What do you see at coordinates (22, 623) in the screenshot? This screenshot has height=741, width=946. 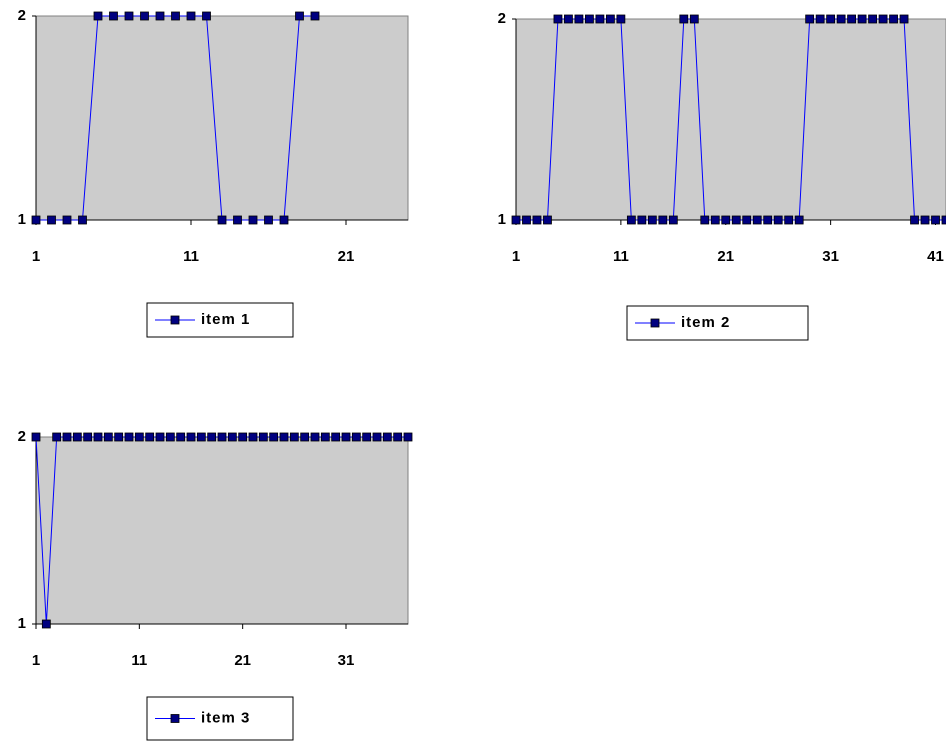 I see `y-tick-label: 1` at bounding box center [22, 623].